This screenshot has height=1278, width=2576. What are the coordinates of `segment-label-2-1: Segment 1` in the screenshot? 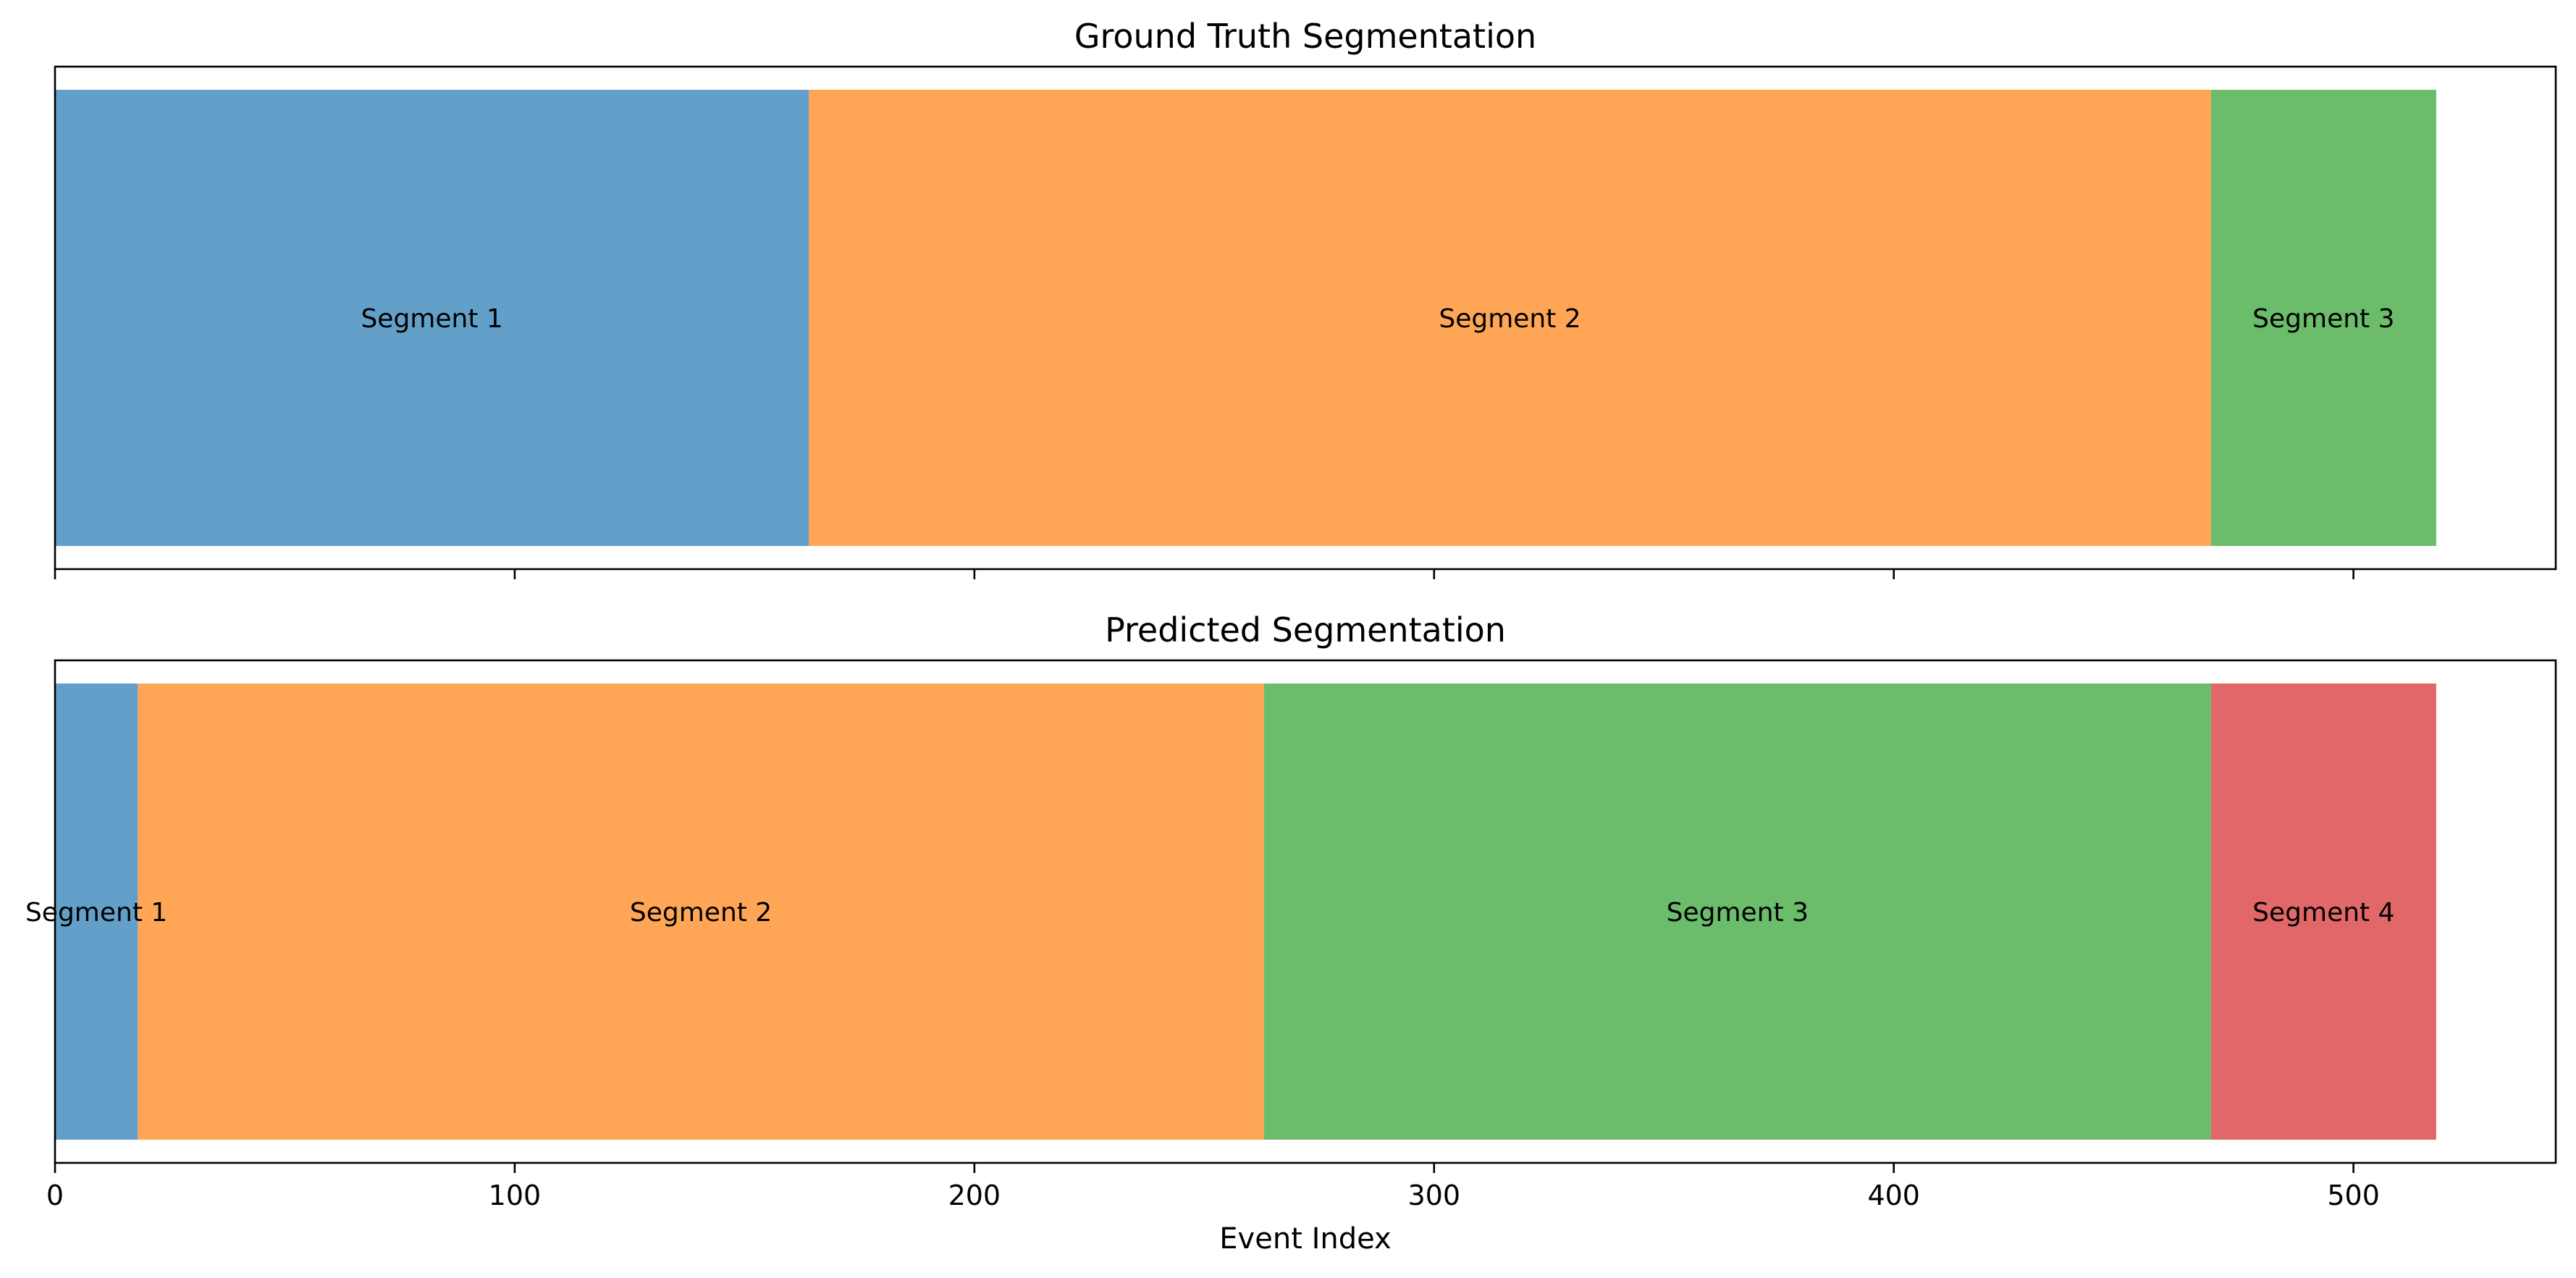 It's located at (96, 913).